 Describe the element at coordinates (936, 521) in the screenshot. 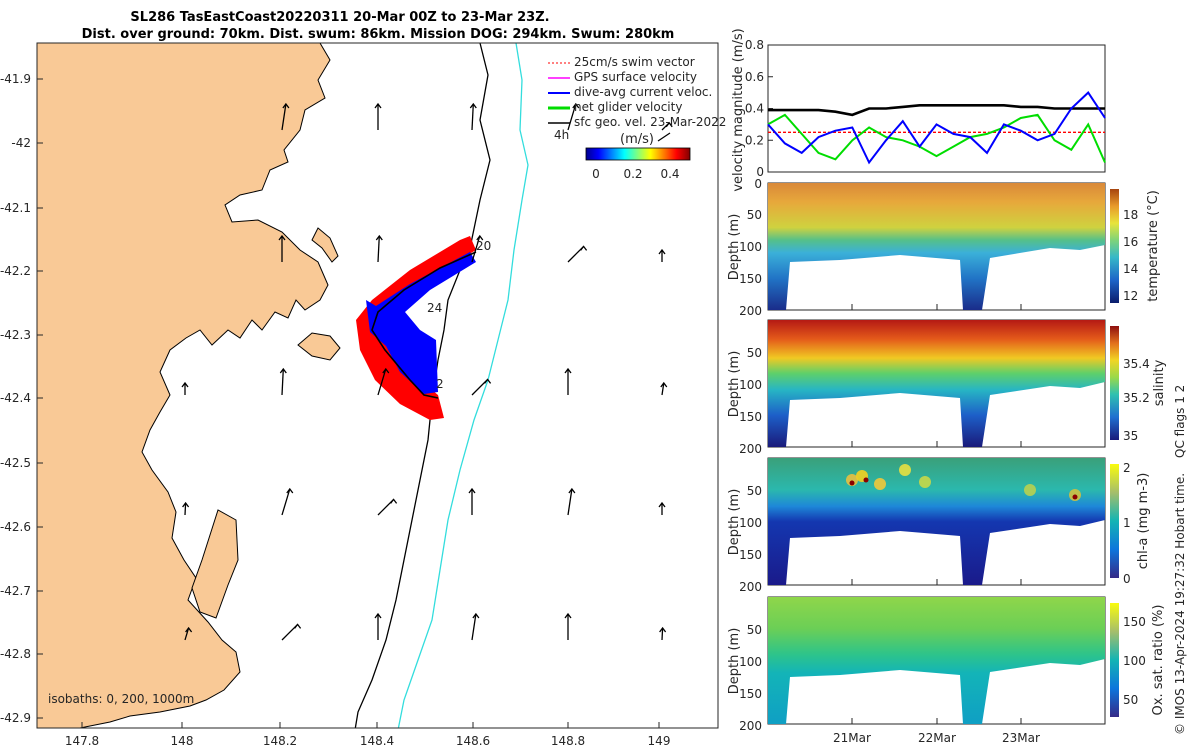

I see `chla-field` at that location.